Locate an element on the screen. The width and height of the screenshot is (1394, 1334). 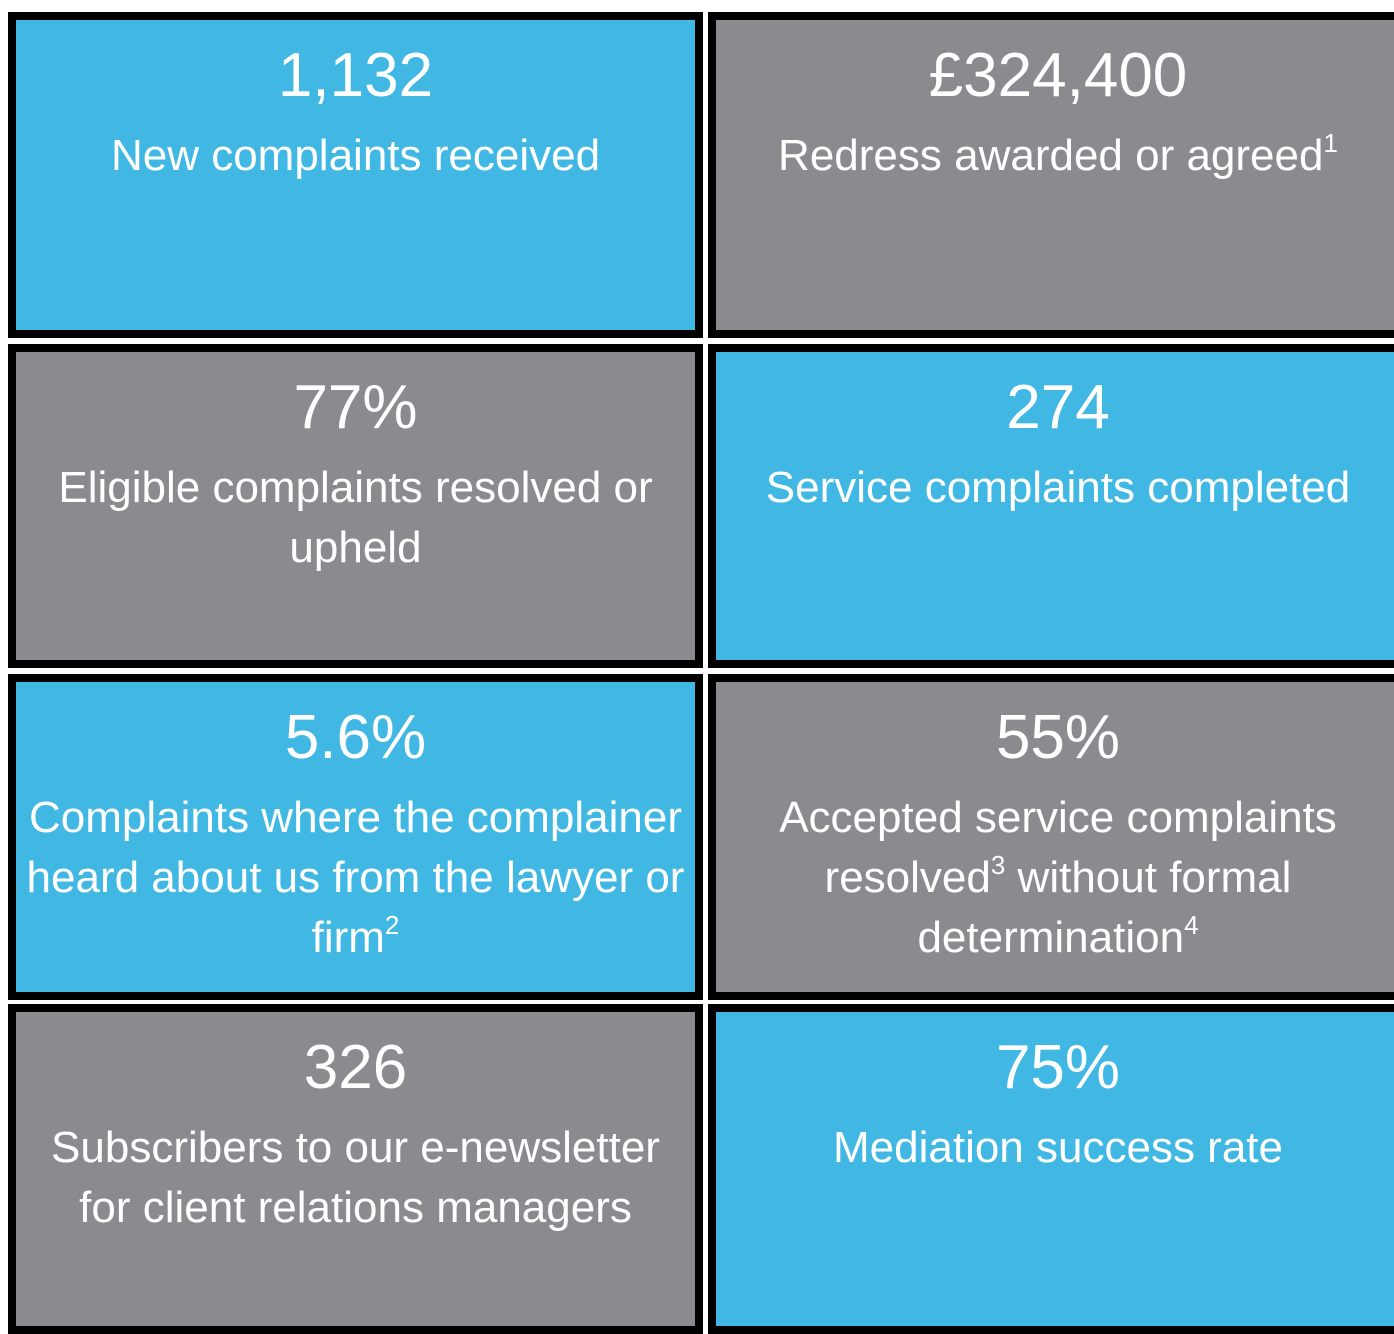
stat-value: 1,132 is located at coordinates (355, 75).